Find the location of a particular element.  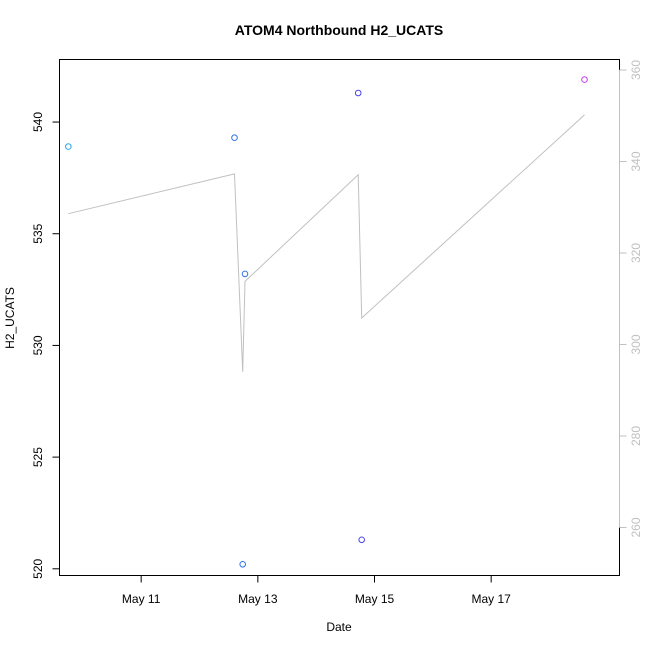

x-tick-label: May 13 is located at coordinates (258, 599).